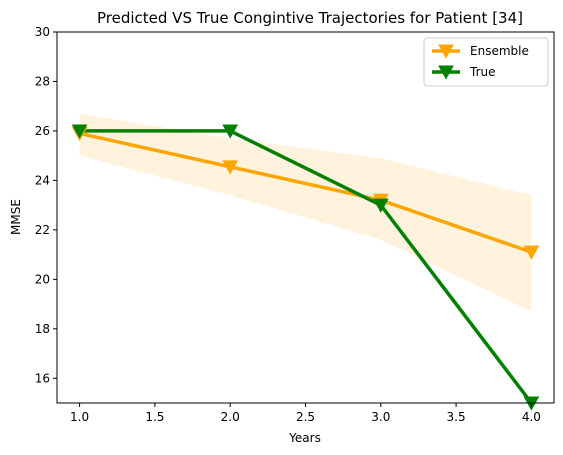 The image size is (563, 455). I want to click on y-tick-label: 20, so click(42, 279).